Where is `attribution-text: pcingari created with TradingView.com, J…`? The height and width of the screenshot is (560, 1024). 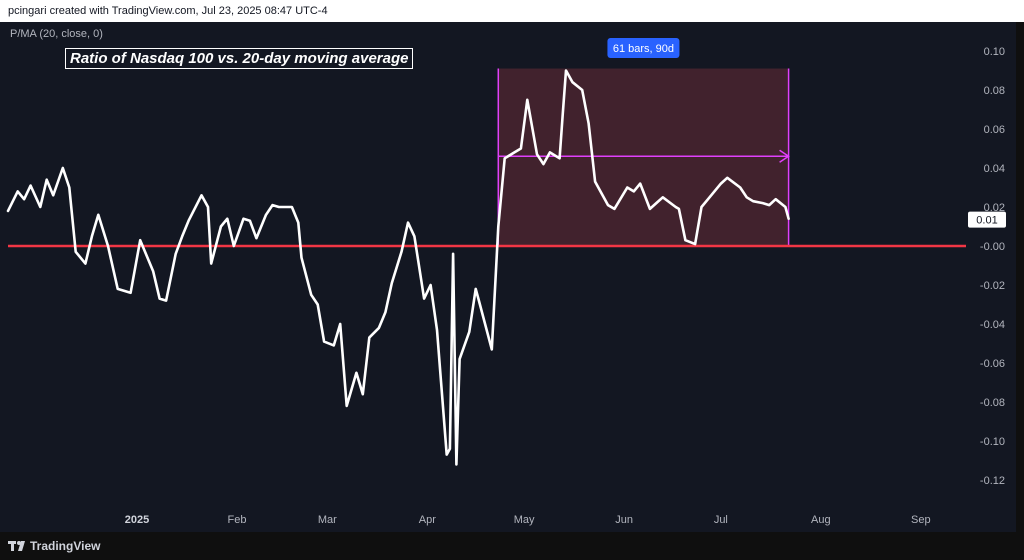
attribution-text: pcingari created with TradingView.com, J… is located at coordinates (168, 11).